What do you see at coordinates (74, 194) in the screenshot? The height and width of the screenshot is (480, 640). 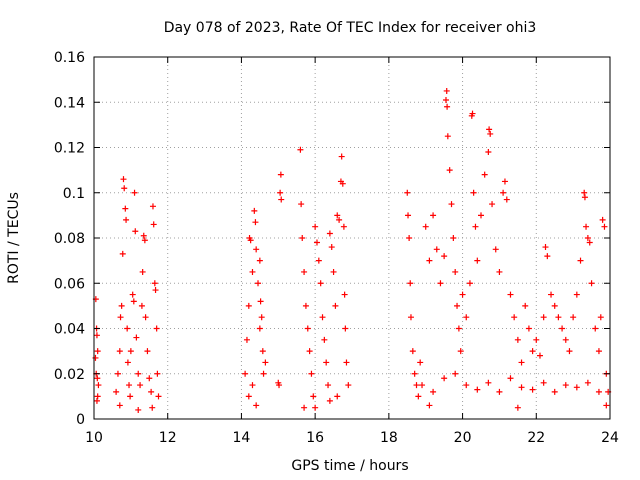 I see `y-tick-label: 0.1` at bounding box center [74, 194].